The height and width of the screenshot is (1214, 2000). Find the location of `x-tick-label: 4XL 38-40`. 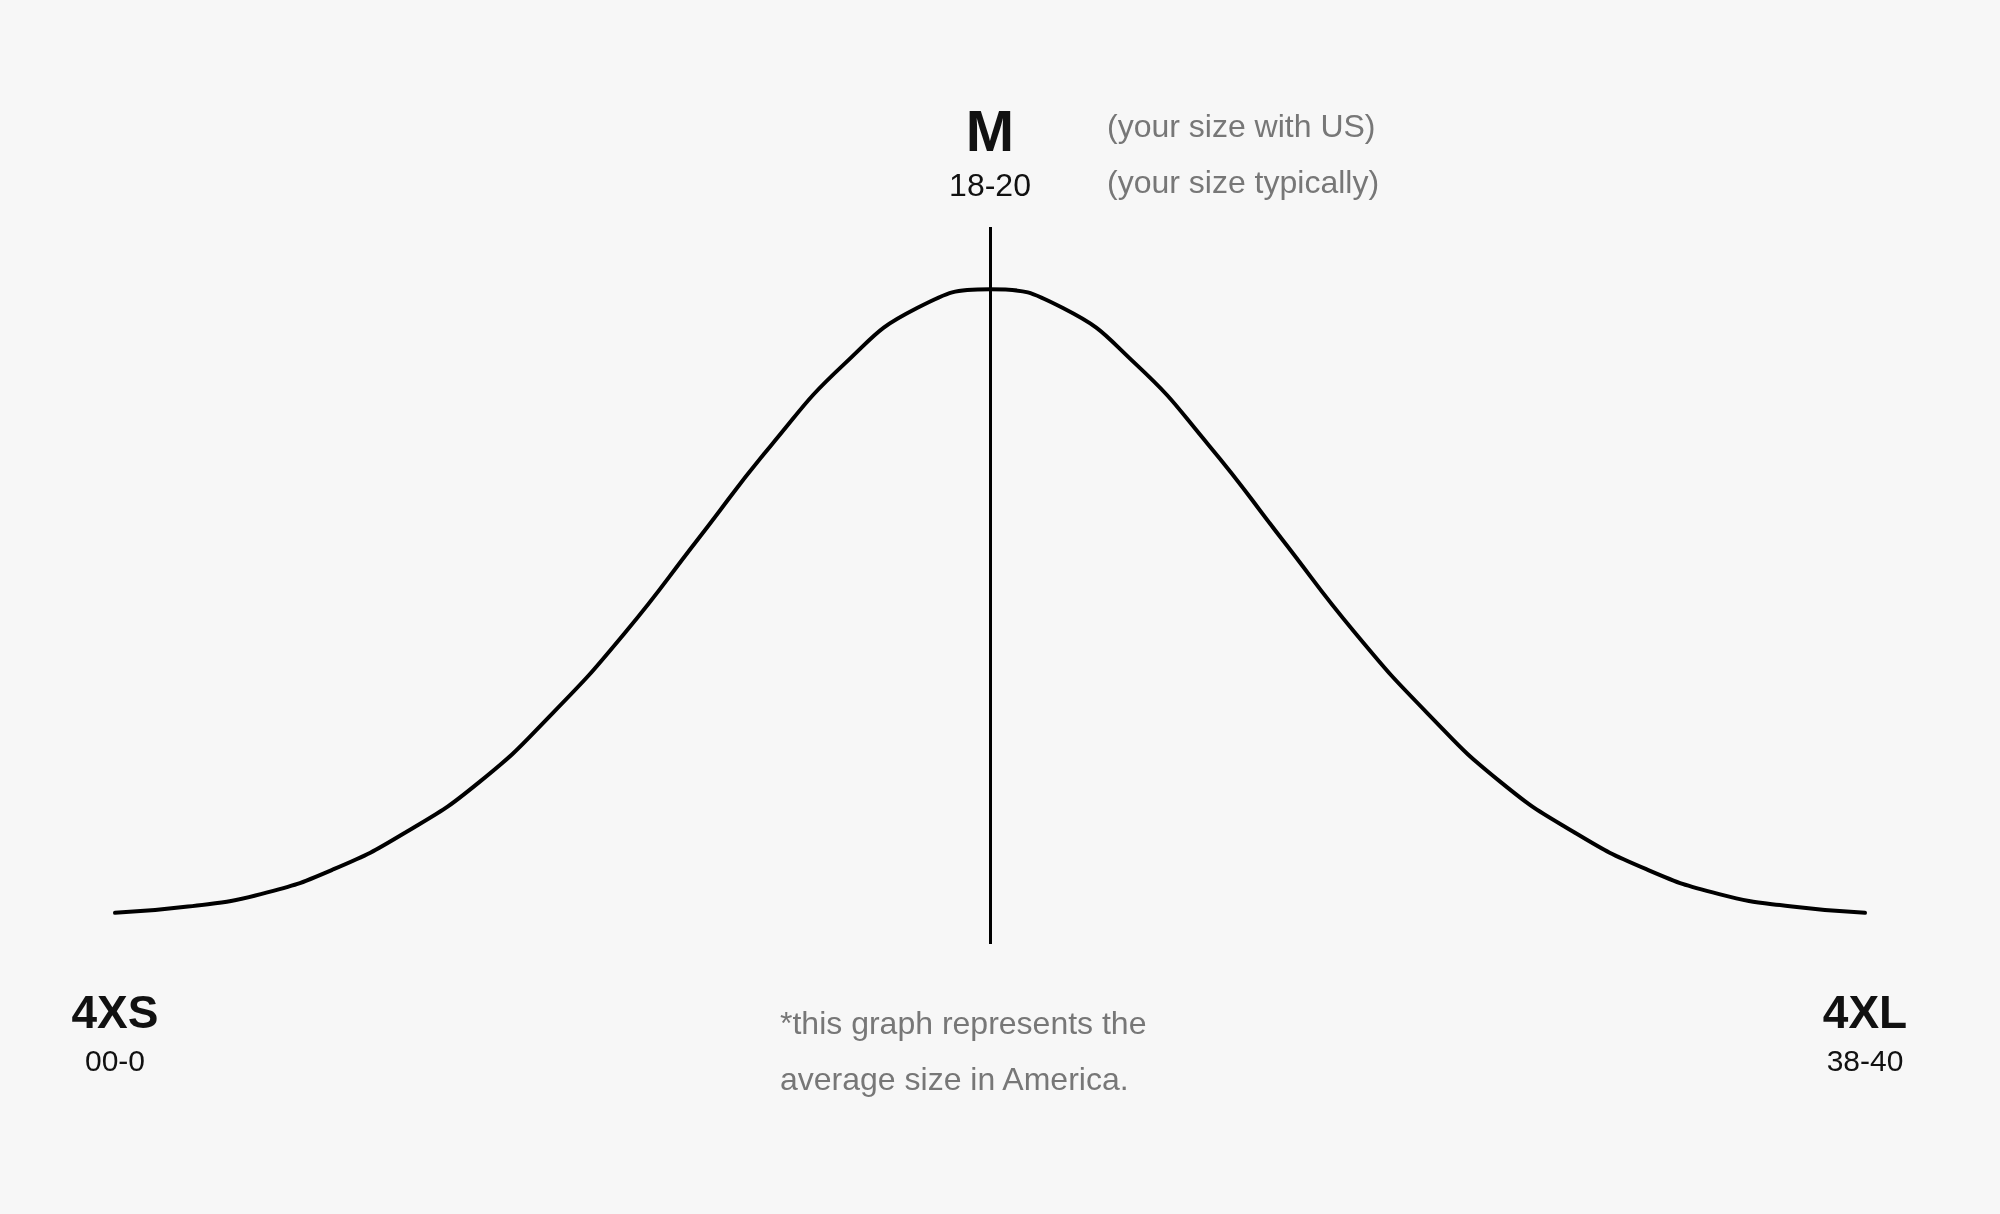

x-tick-label: 4XL 38-40 is located at coordinates (1865, 1031).